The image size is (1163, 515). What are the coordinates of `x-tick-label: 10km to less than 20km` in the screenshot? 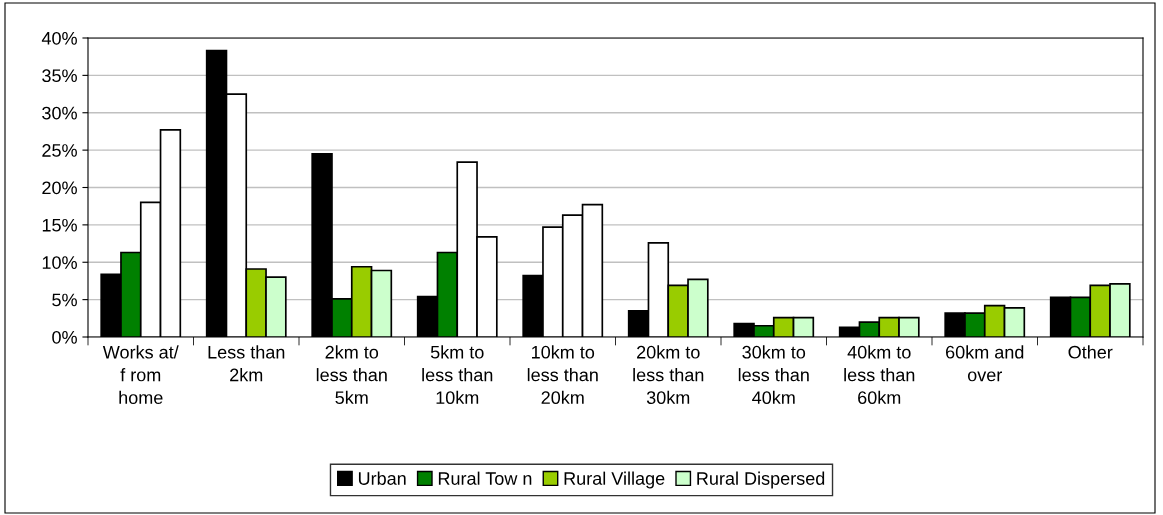 It's located at (562, 375).